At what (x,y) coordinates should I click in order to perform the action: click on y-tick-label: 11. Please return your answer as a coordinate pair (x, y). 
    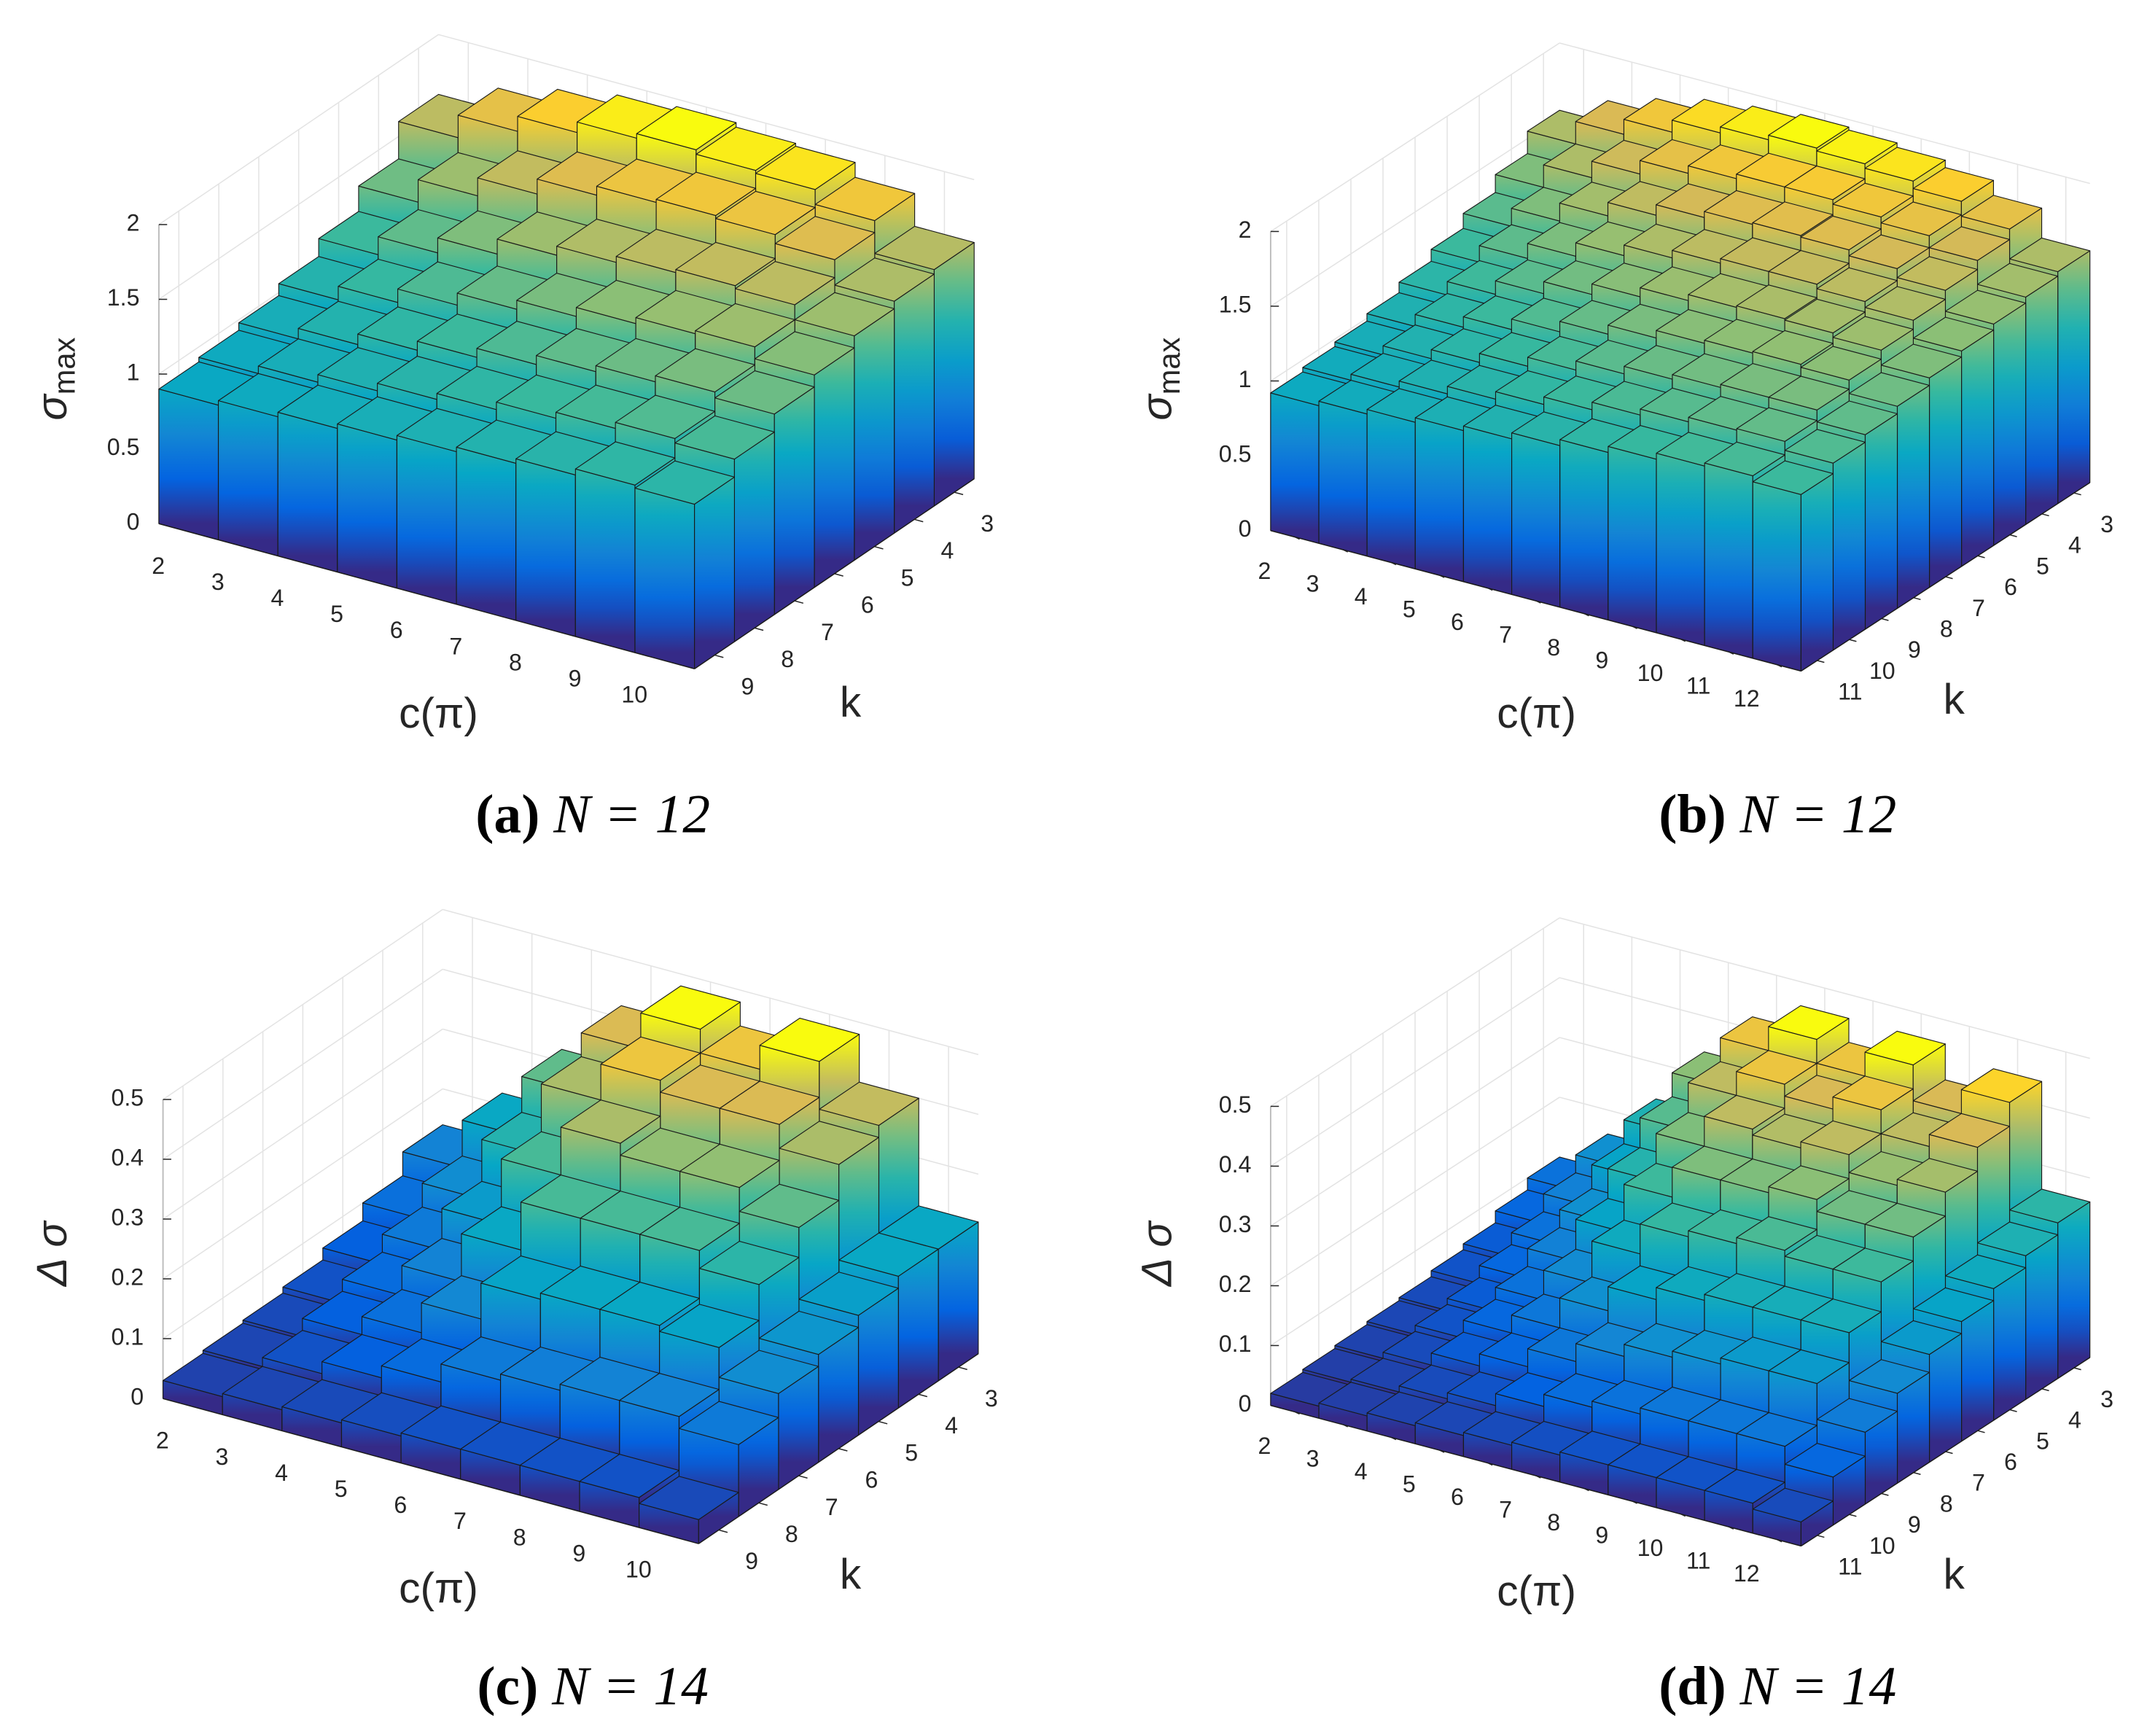
    Looking at the image, I should click on (1850, 1567).